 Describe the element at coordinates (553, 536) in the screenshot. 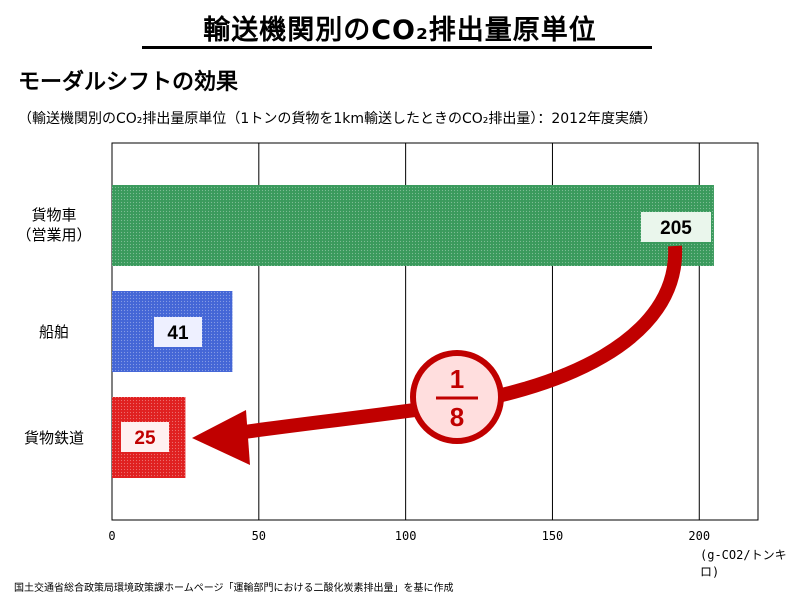

I see `x-tick-label-150: 150` at that location.